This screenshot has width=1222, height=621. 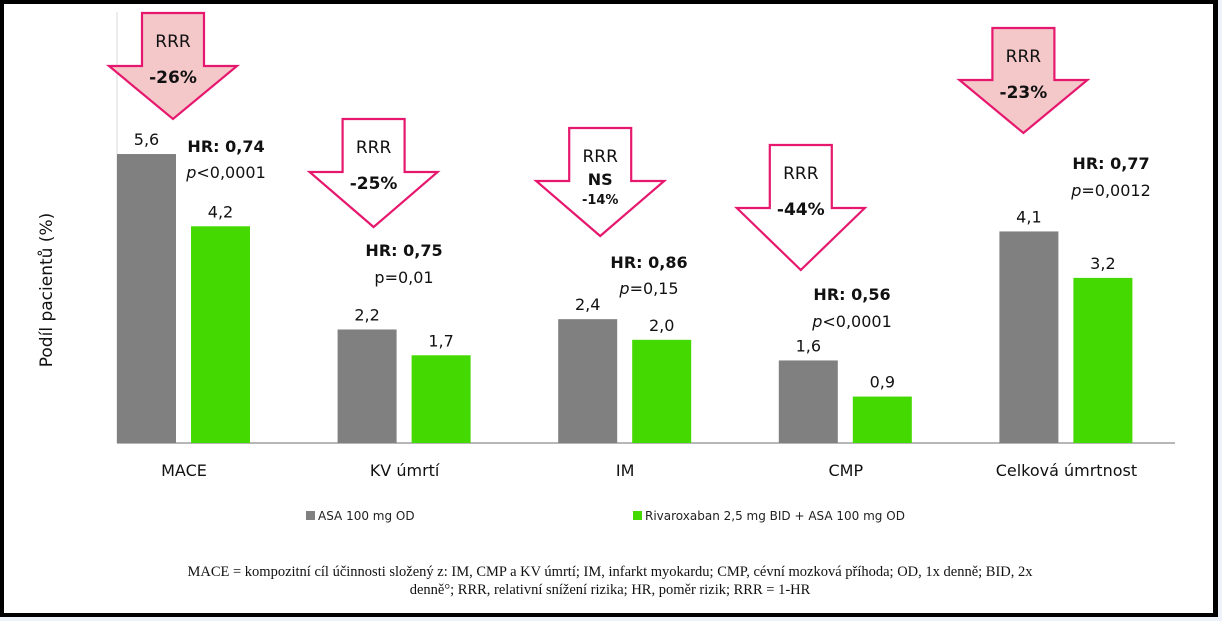 What do you see at coordinates (403, 277) in the screenshot?
I see `p-value: p=0,01` at bounding box center [403, 277].